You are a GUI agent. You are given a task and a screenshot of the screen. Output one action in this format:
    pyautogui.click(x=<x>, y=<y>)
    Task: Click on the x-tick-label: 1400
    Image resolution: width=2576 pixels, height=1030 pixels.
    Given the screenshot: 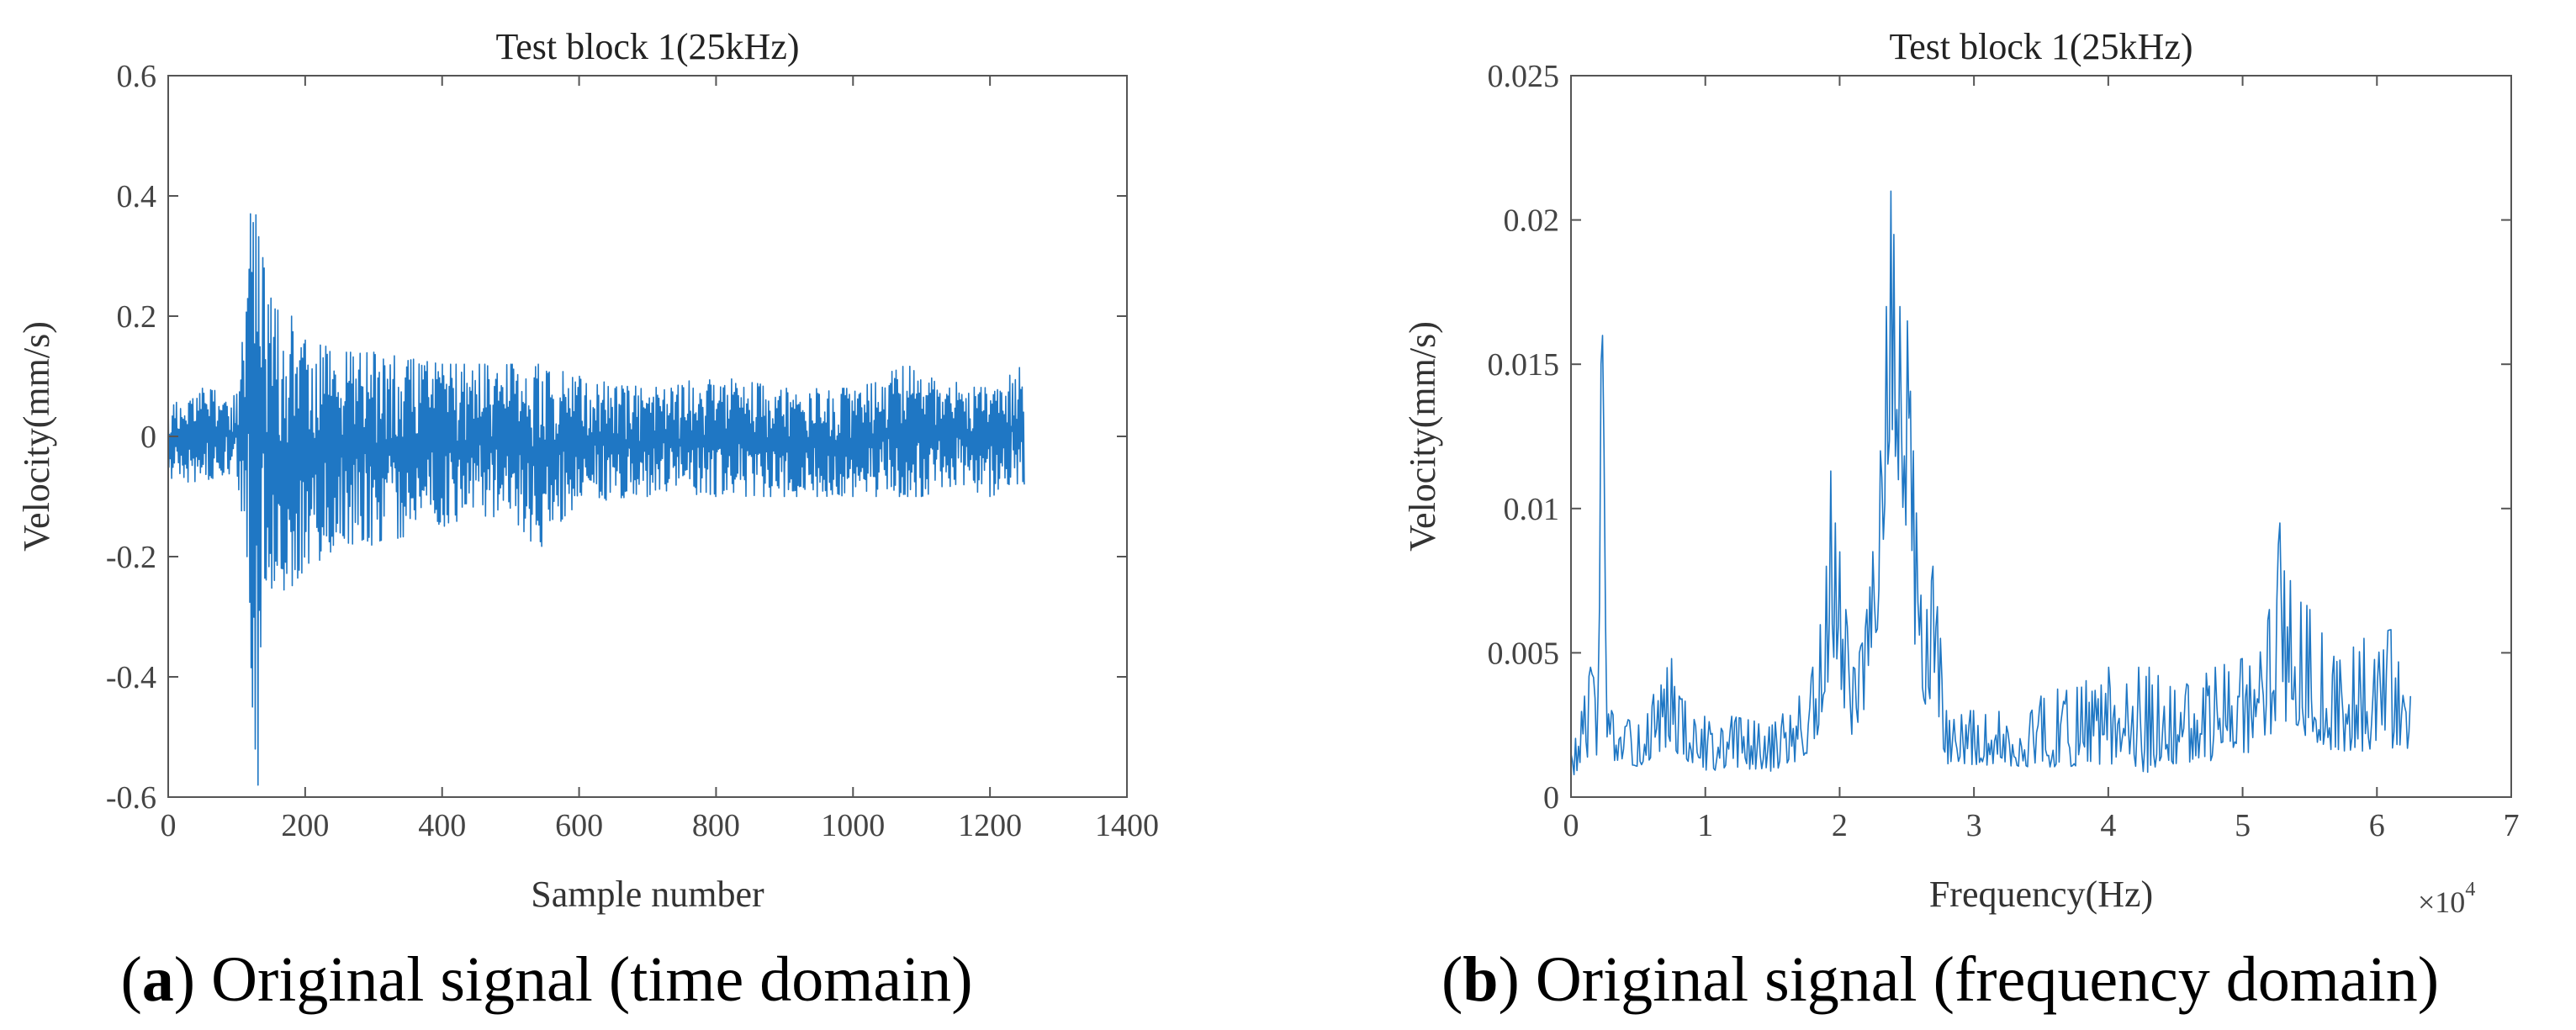 What is the action you would take?
    pyautogui.click(x=1127, y=825)
    